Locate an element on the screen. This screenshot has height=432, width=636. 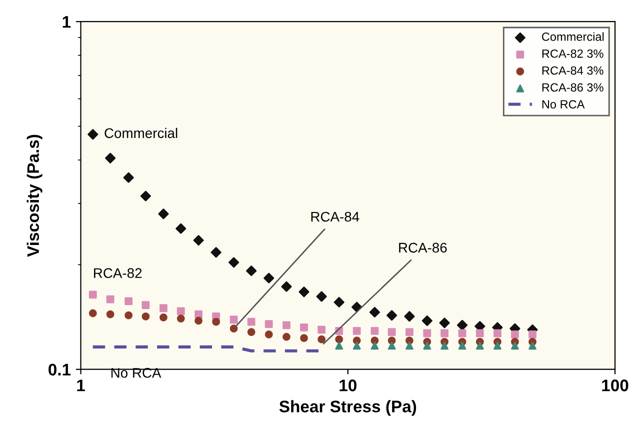
annotation: RCA-84 is located at coordinates (335, 217).